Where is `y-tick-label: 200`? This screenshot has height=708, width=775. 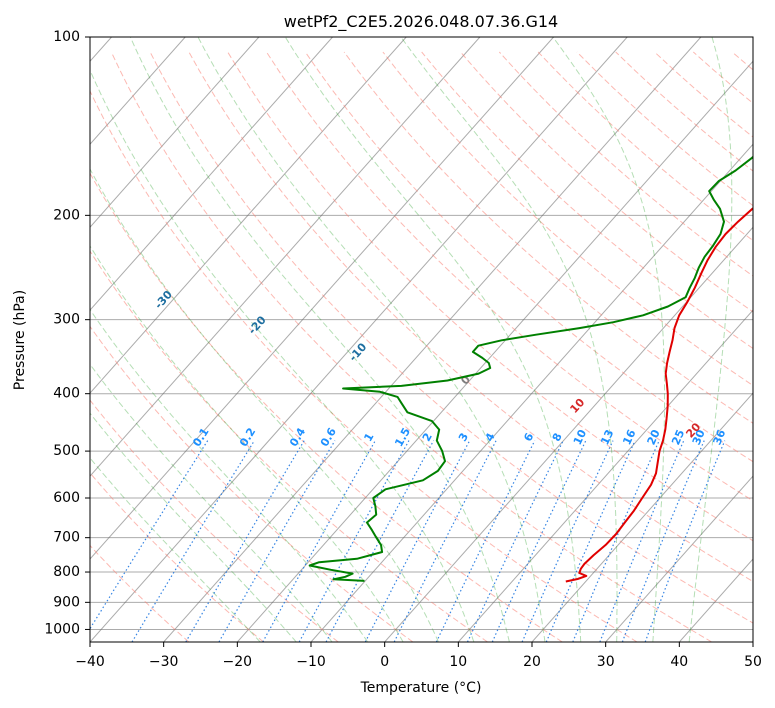 y-tick-label: 200 is located at coordinates (66, 215).